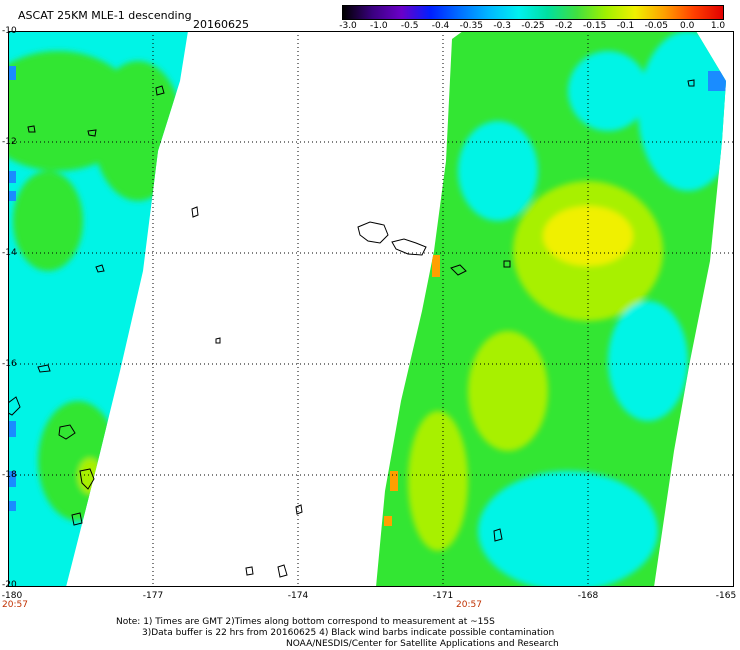 The height and width of the screenshot is (650, 740). Describe the element at coordinates (409, 26) in the screenshot. I see `colorbar-label: -0.5` at that location.